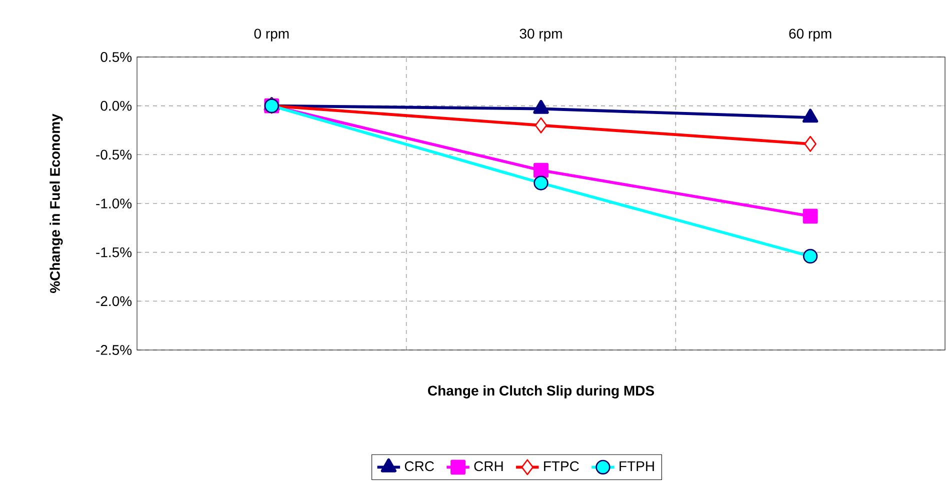  Describe the element at coordinates (810, 35) in the screenshot. I see `x-tick-label: 60 rpm` at that location.